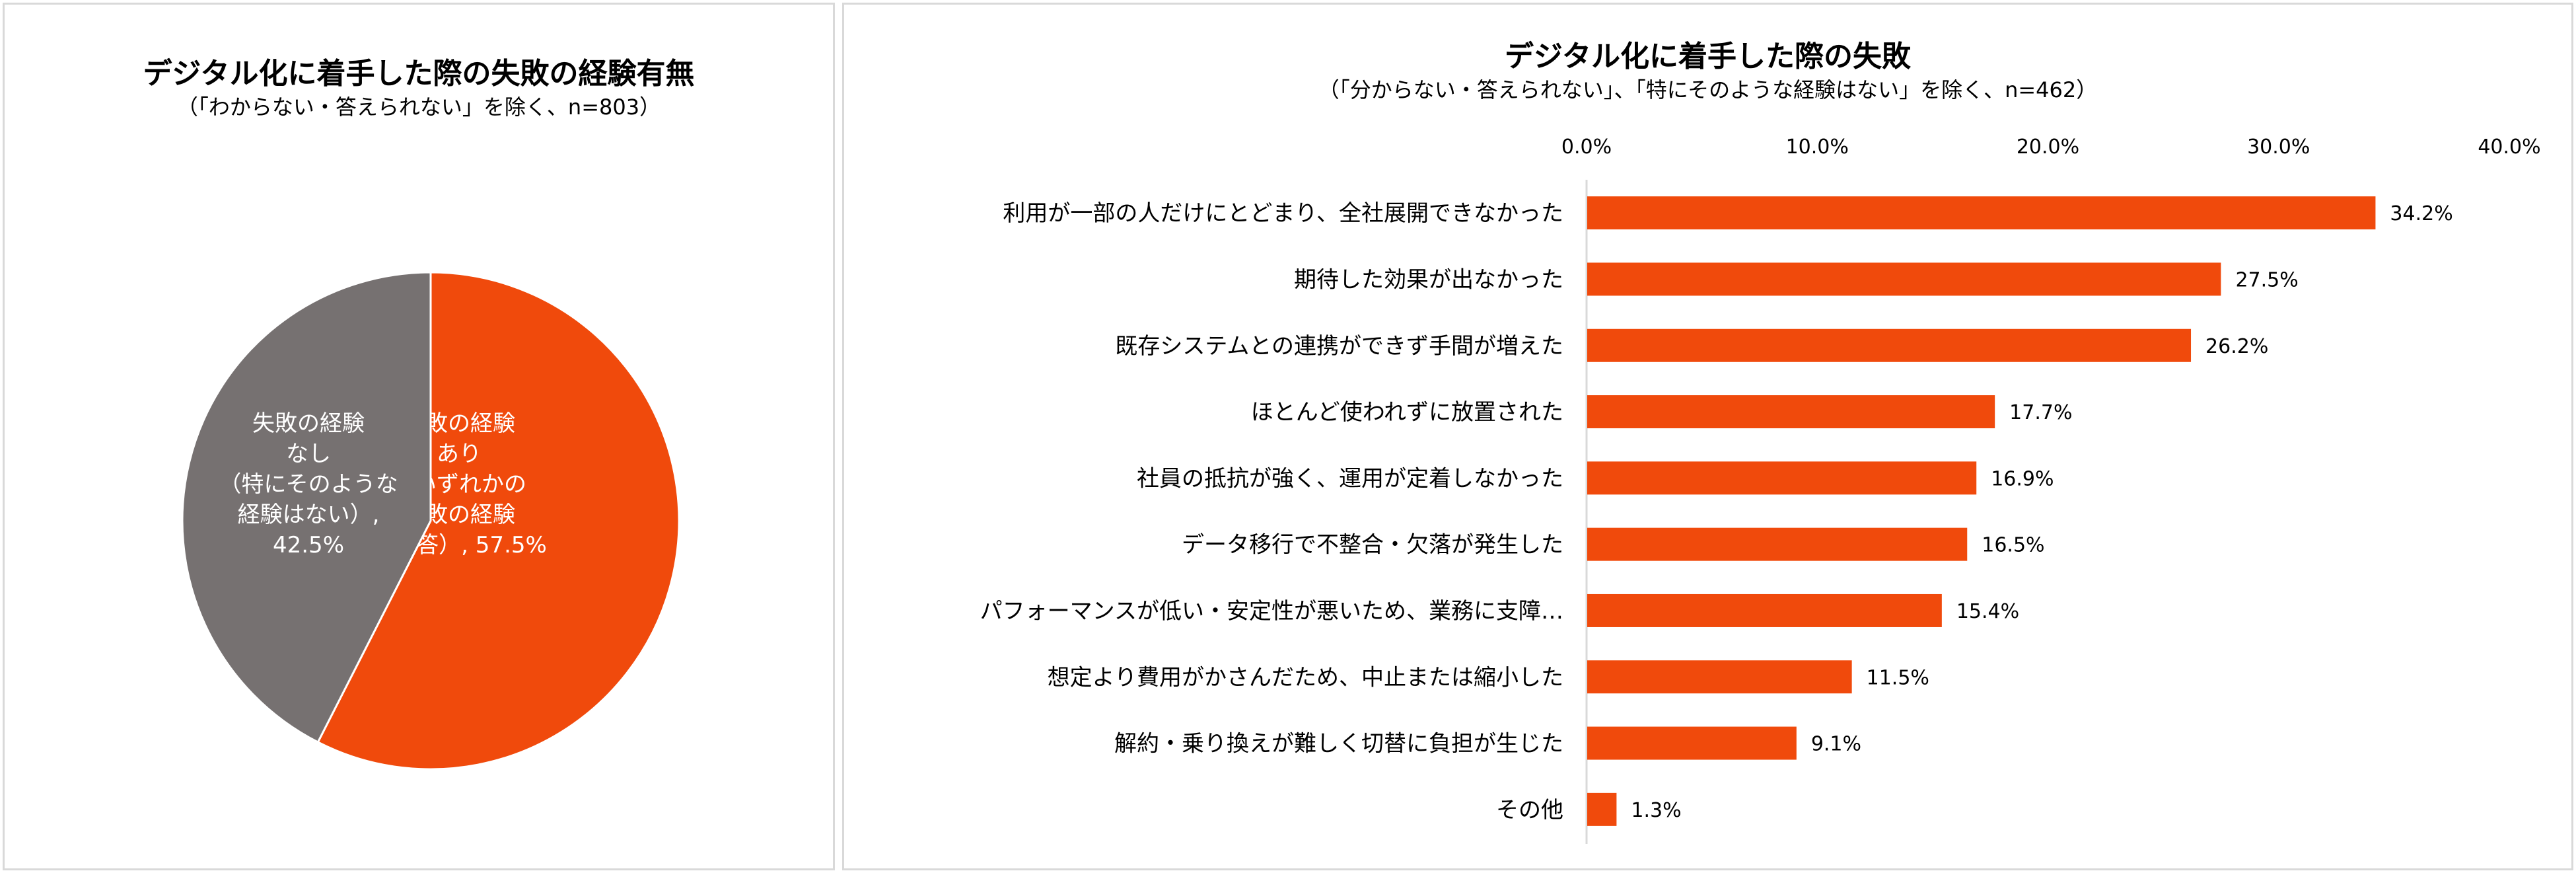  What do you see at coordinates (2048, 147) in the screenshot?
I see `x-tick-label: 20.0%` at bounding box center [2048, 147].